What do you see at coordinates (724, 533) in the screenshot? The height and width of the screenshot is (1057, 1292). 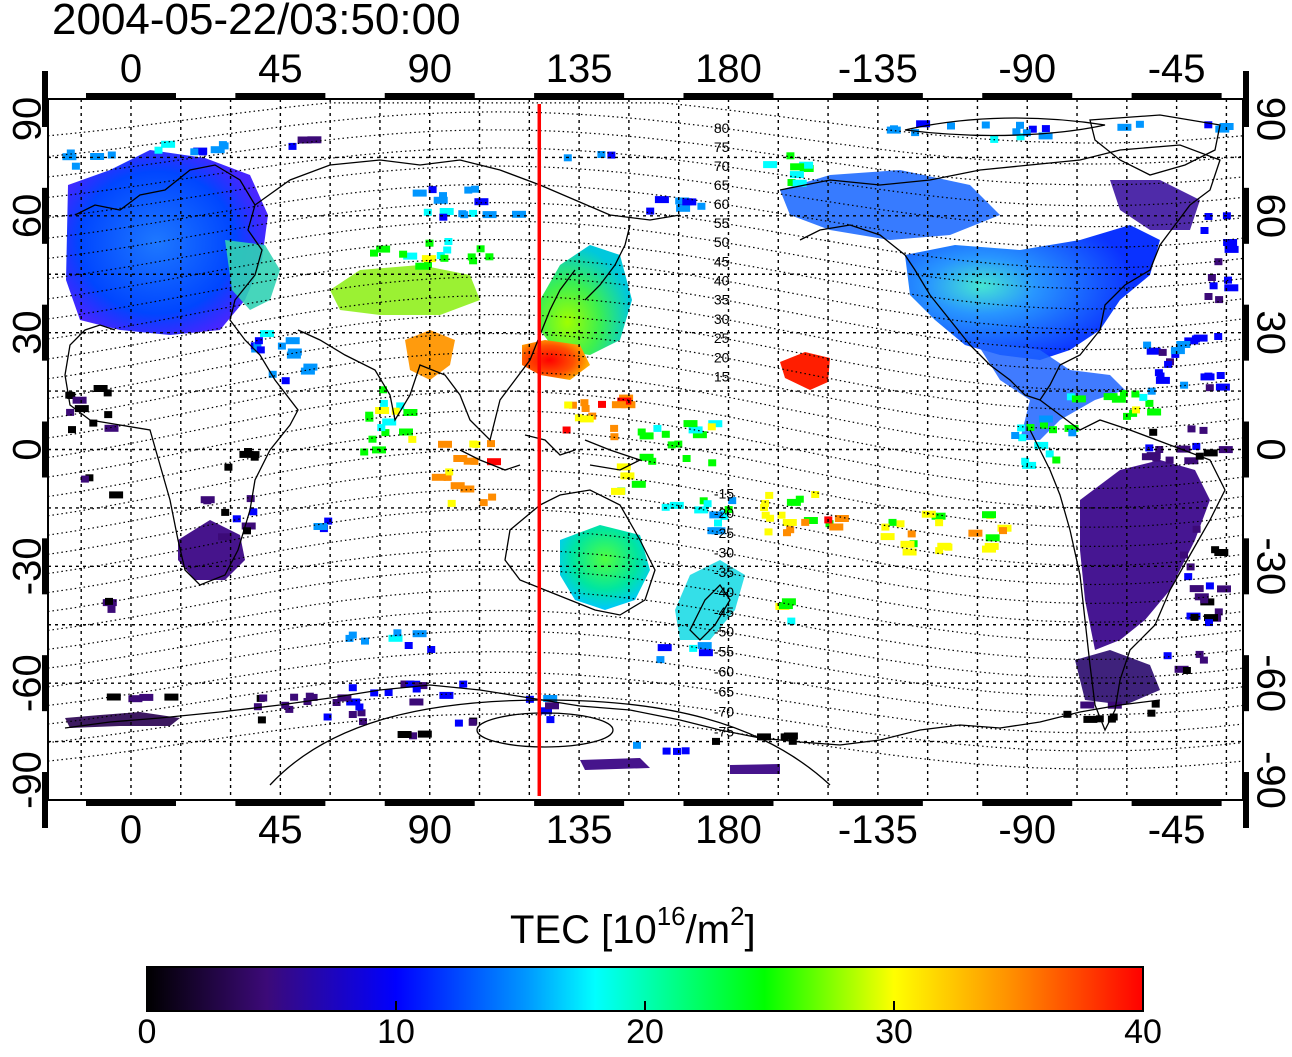 I see `contour-label: -25` at bounding box center [724, 533].